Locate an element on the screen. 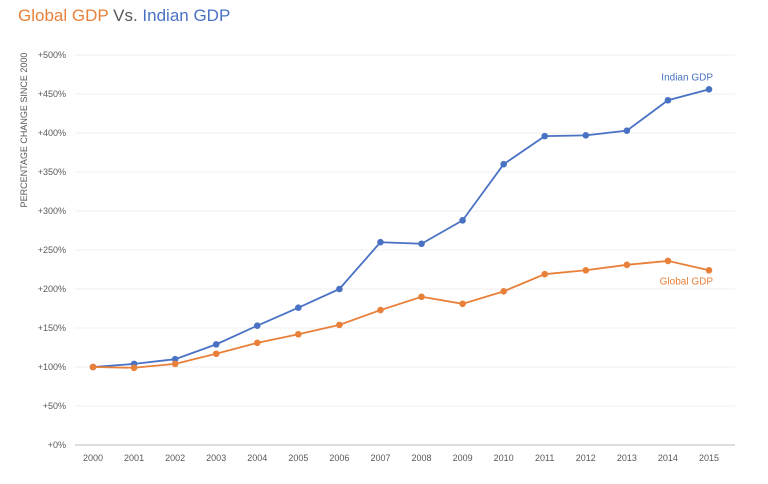  title-indian: Indian GDP is located at coordinates (186, 15).